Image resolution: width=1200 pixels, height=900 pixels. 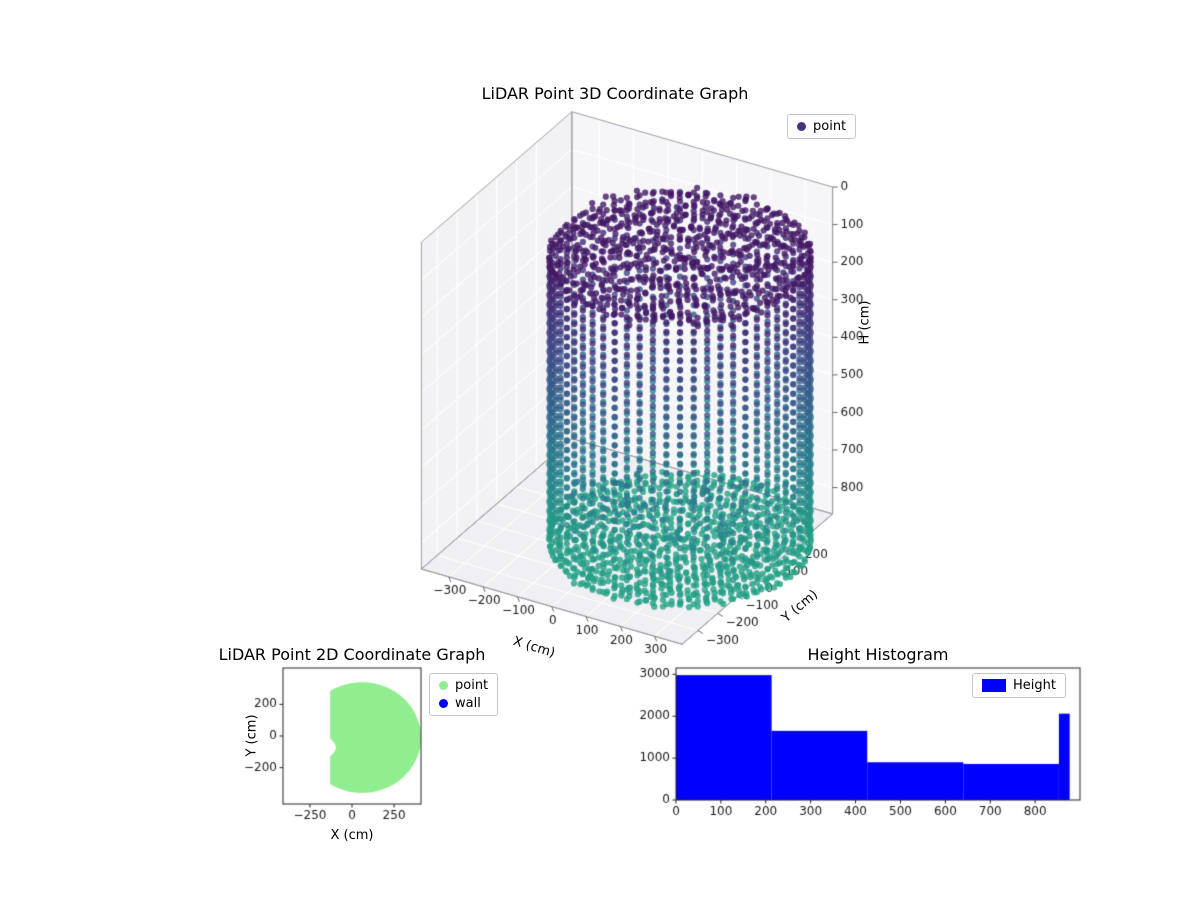 What do you see at coordinates (1034, 685) in the screenshot?
I see `legend-label-height: Height` at bounding box center [1034, 685].